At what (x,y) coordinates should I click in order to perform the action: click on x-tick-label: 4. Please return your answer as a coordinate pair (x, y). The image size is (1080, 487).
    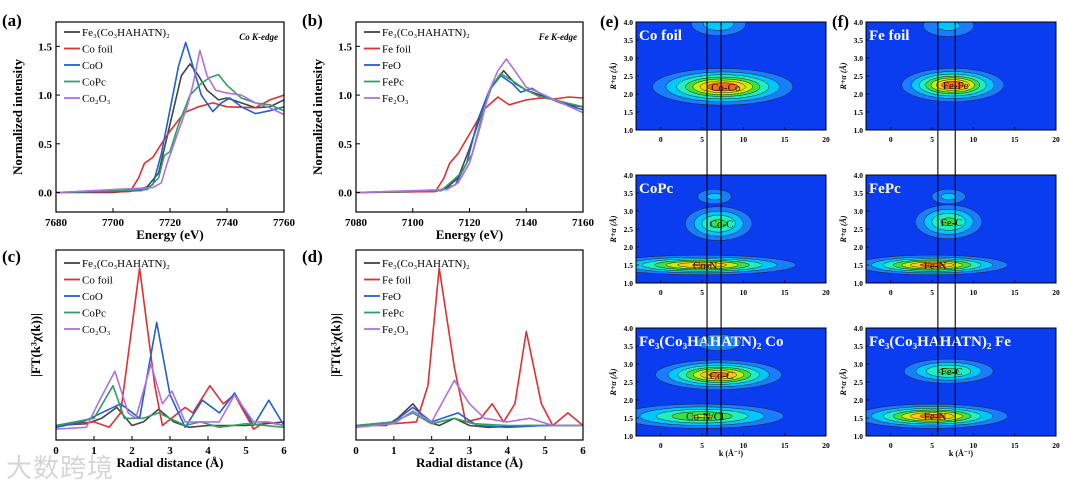
    Looking at the image, I should click on (508, 451).